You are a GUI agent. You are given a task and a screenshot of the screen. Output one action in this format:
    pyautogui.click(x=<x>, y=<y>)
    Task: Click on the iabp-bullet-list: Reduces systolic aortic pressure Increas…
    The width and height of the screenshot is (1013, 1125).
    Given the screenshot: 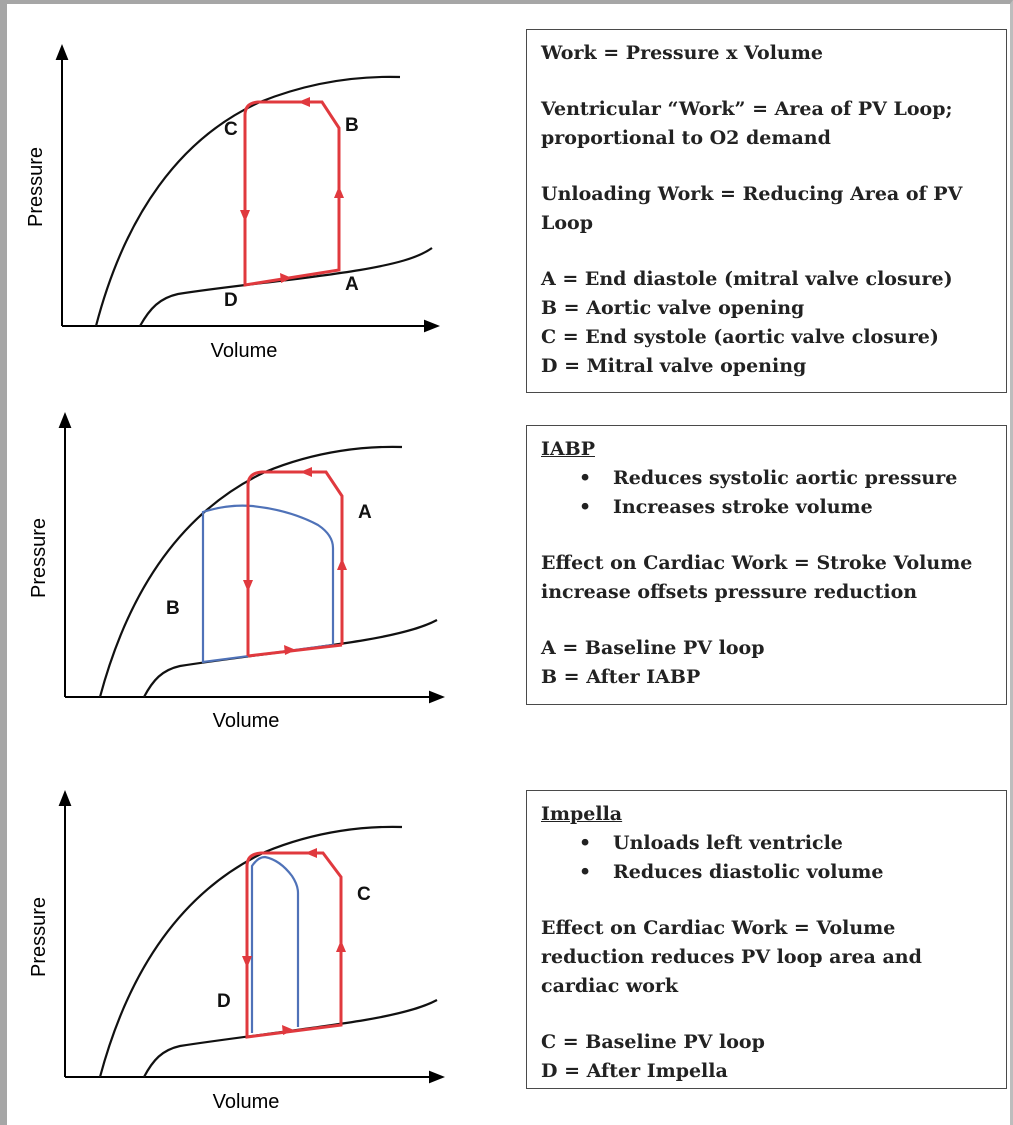 What is the action you would take?
    pyautogui.click(x=766, y=493)
    